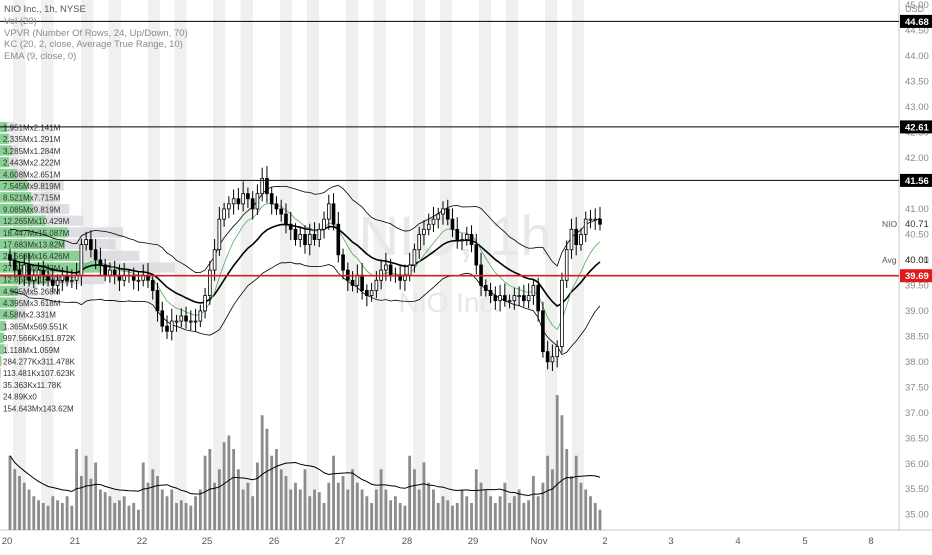  Describe the element at coordinates (96, 34) in the screenshot. I see `legend-vpvr: VPVR (Number Of Rows, 24, Up/Down, 70)` at that location.